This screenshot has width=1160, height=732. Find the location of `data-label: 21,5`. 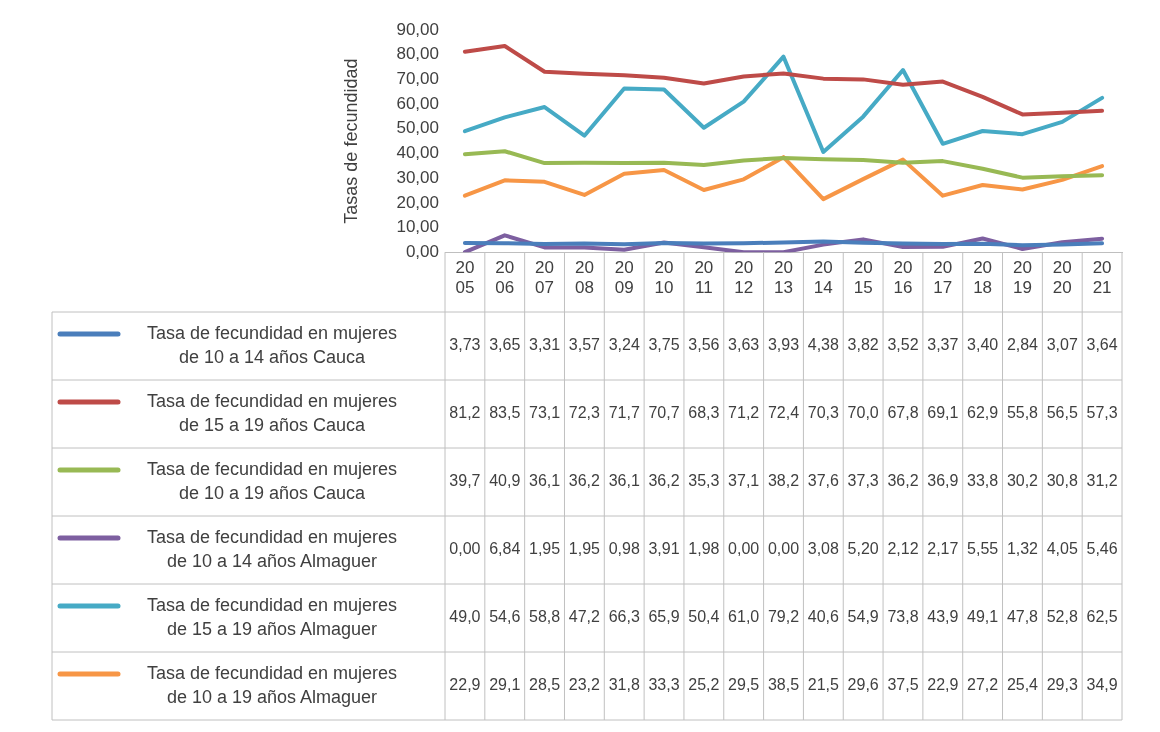

data-label: 21,5 is located at coordinates (823, 685).